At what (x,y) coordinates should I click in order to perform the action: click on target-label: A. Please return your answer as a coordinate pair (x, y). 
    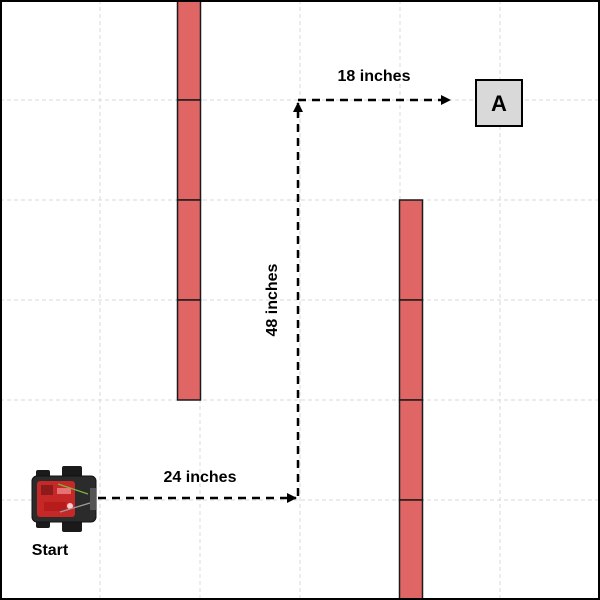
    Looking at the image, I should click on (499, 103).